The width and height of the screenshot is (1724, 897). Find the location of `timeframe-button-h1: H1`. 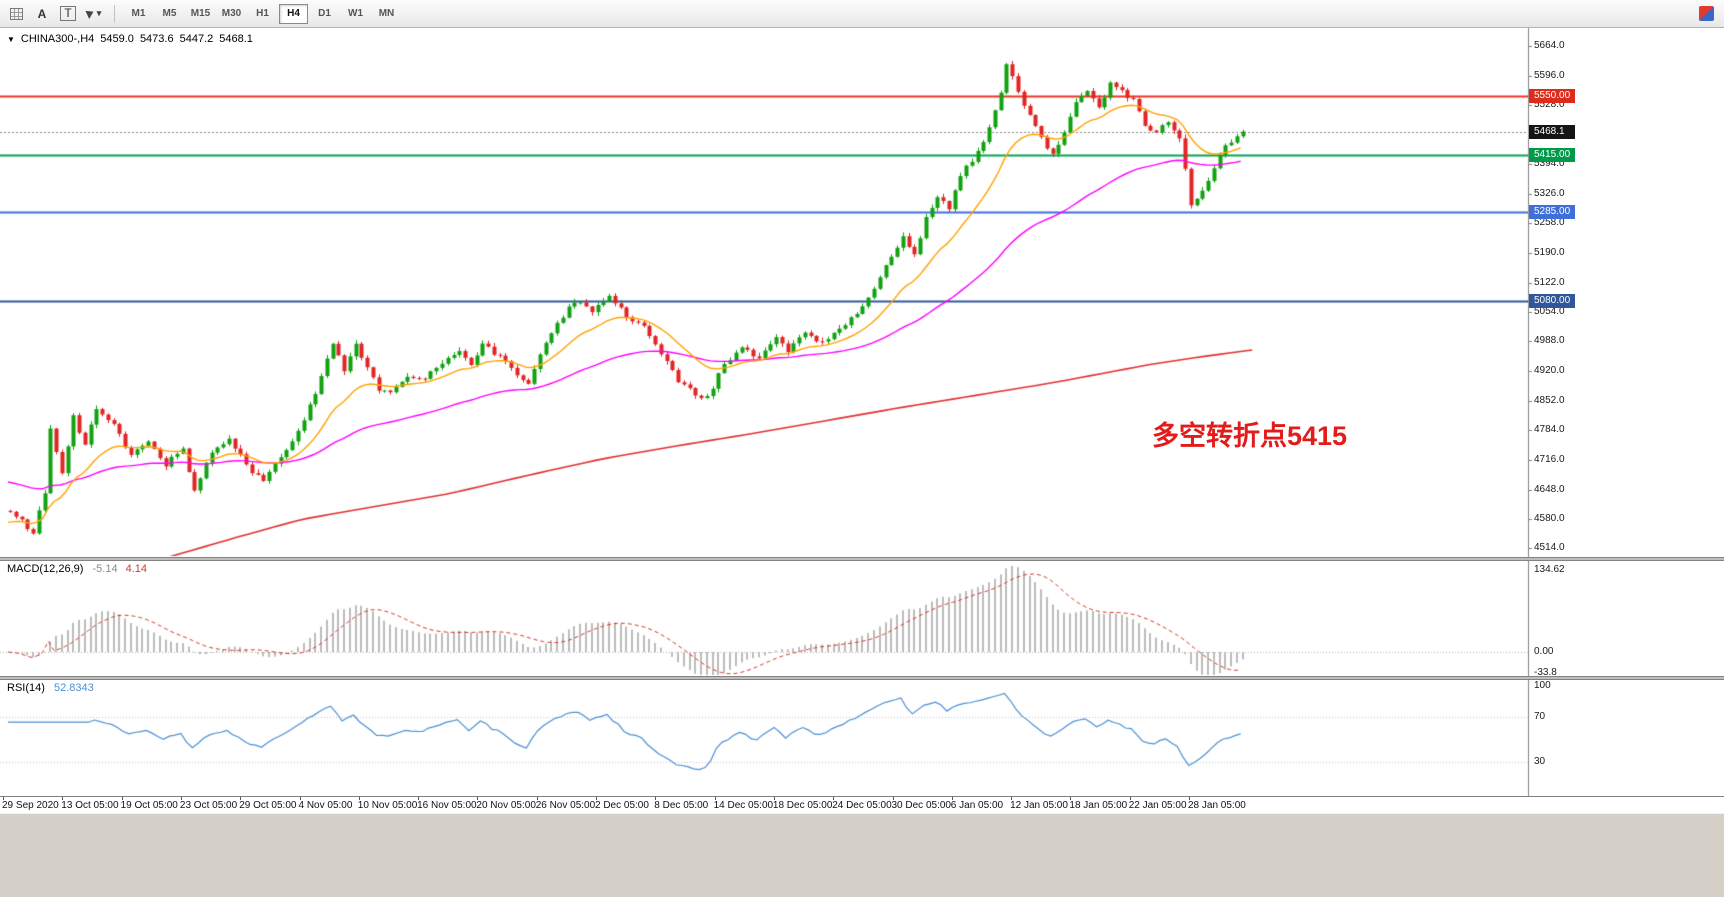

timeframe-button-h1: H1 is located at coordinates (262, 14).